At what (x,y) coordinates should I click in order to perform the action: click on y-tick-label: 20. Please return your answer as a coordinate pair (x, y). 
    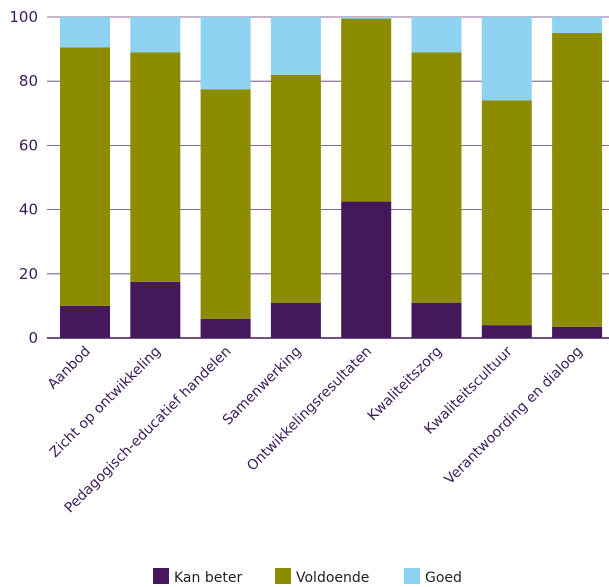
    Looking at the image, I should click on (28, 274).